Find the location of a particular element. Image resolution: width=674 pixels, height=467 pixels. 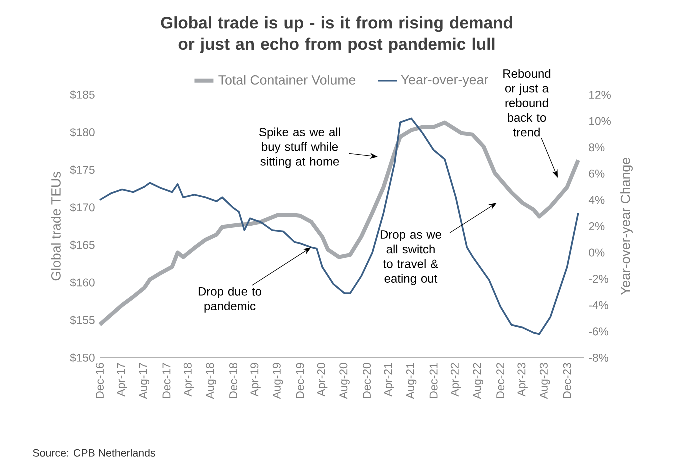

legend-label: Year-over-year is located at coordinates (444, 81).